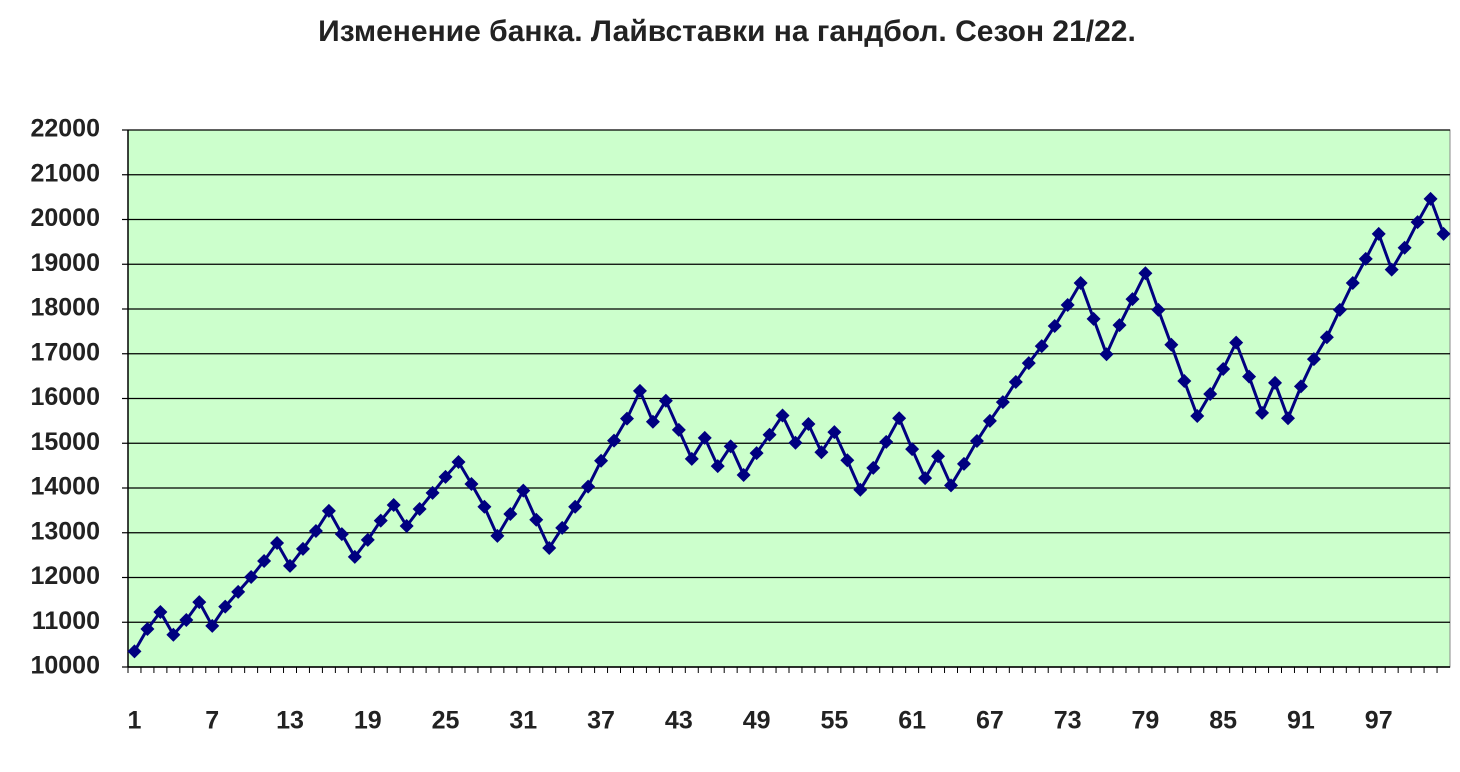 This screenshot has width=1460, height=772. What do you see at coordinates (65, 576) in the screenshot?
I see `y-tick-label: 12000` at bounding box center [65, 576].